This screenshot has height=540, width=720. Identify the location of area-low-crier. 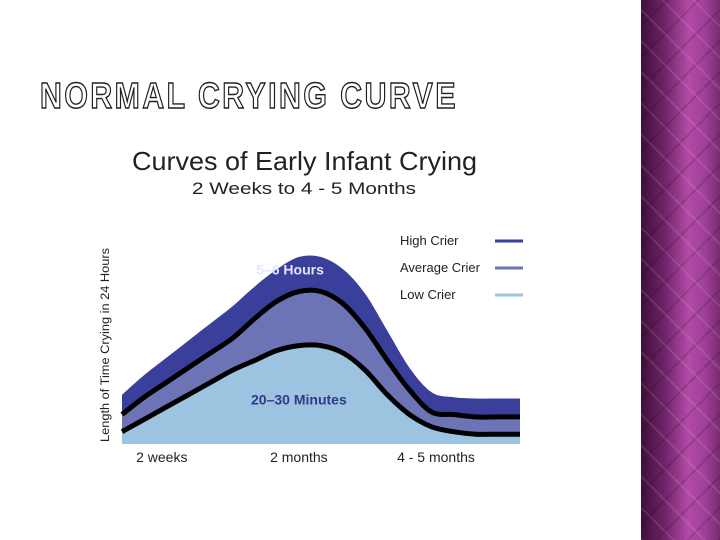
(321, 394).